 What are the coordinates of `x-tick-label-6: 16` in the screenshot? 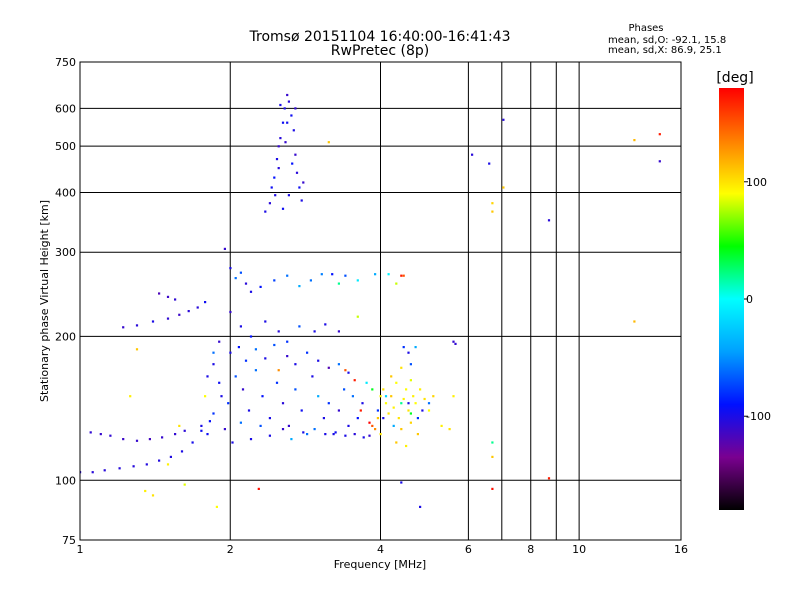 It's located at (681, 549).